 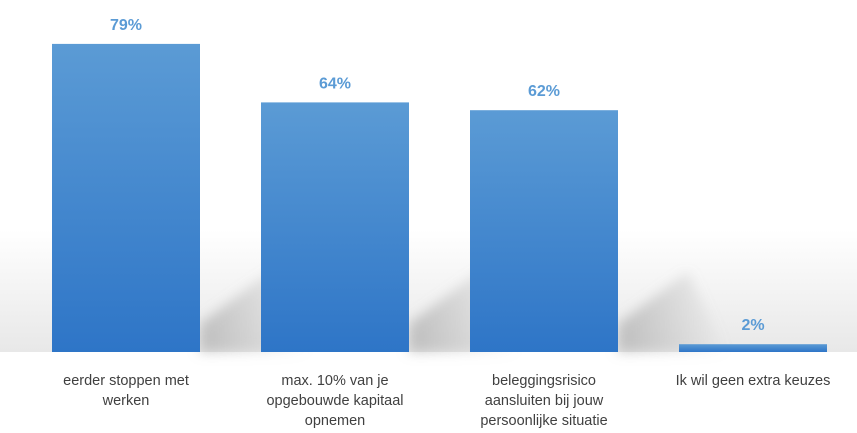 I want to click on category-label-geen-extra-keuzes: Ik wil geen extra keuzes, so click(x=753, y=381).